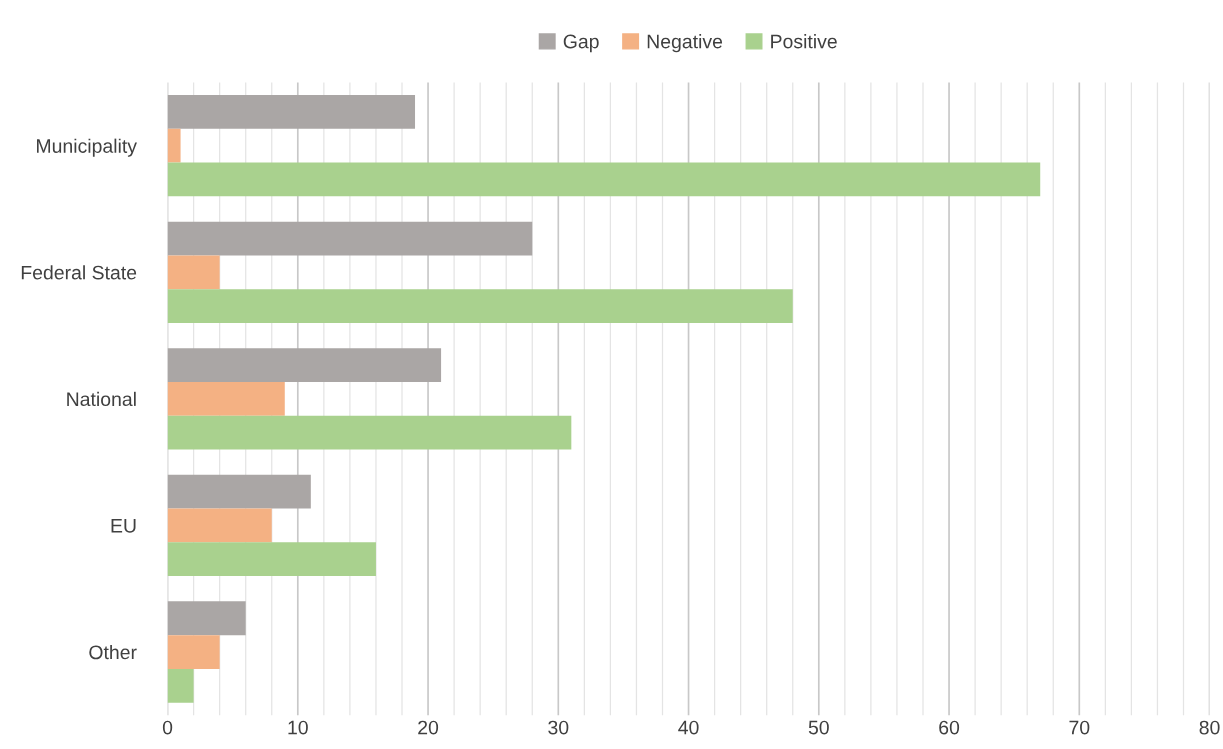 This screenshot has height=749, width=1223. Describe the element at coordinates (688, 727) in the screenshot. I see `x-tick-label: 40` at that location.